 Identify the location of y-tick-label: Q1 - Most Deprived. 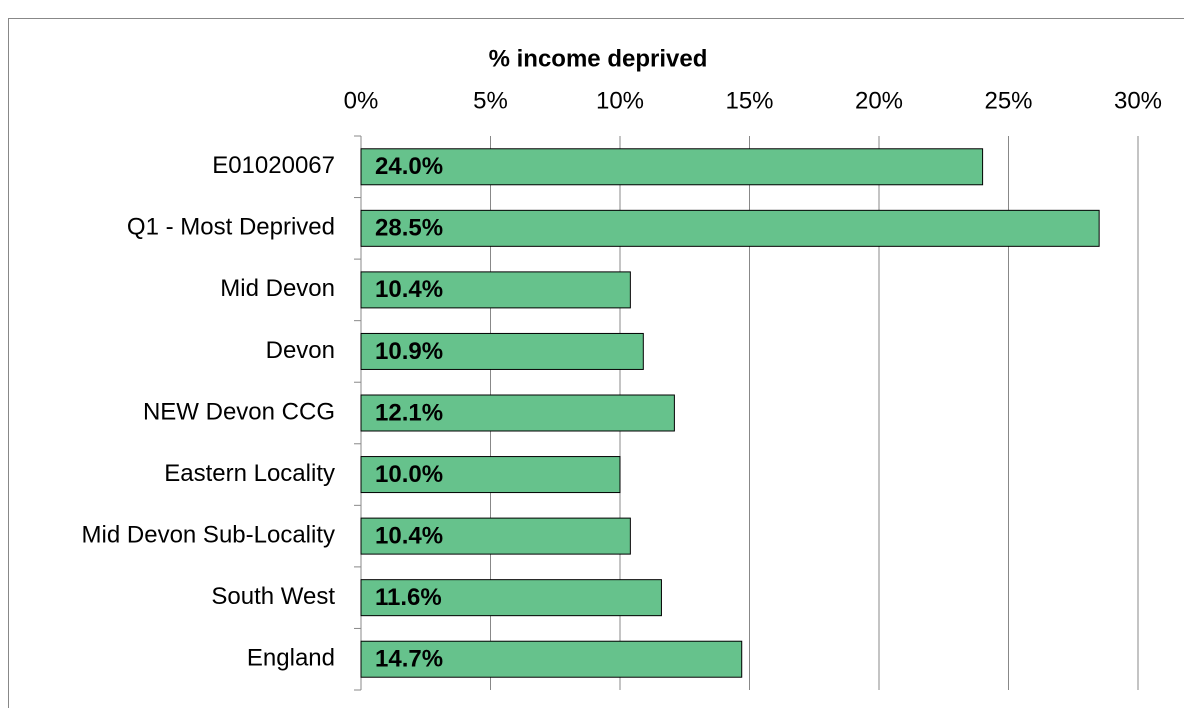
(231, 227).